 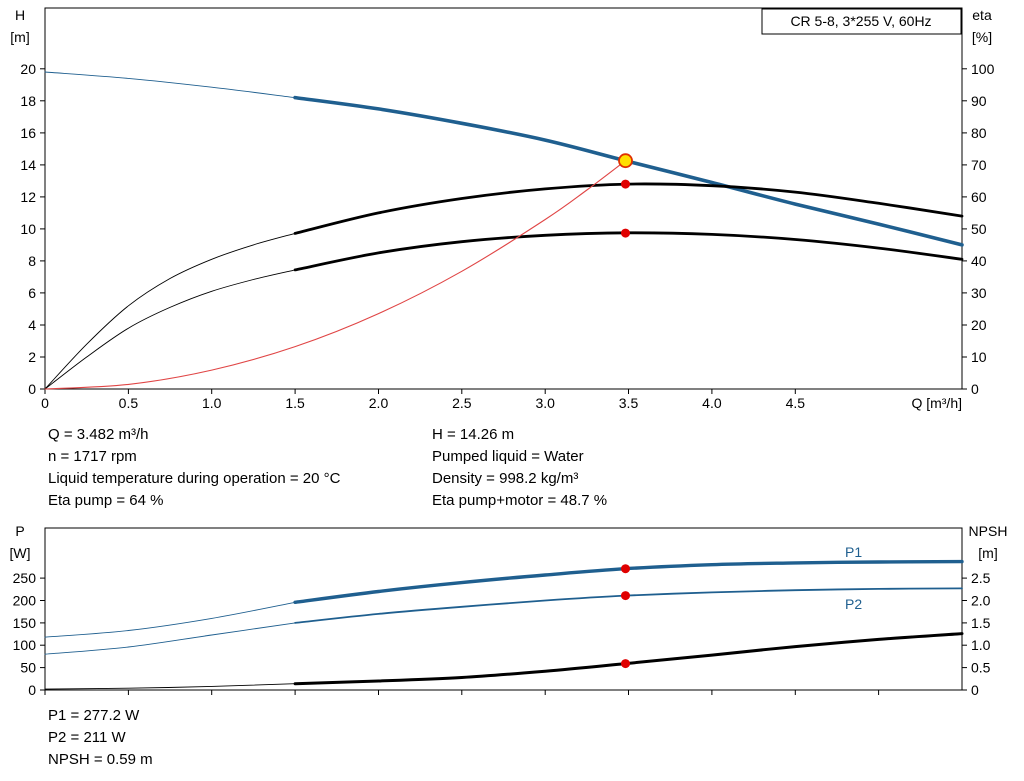 What do you see at coordinates (936, 403) in the screenshot?
I see `x-axis-label: Q [m³/h]` at bounding box center [936, 403].